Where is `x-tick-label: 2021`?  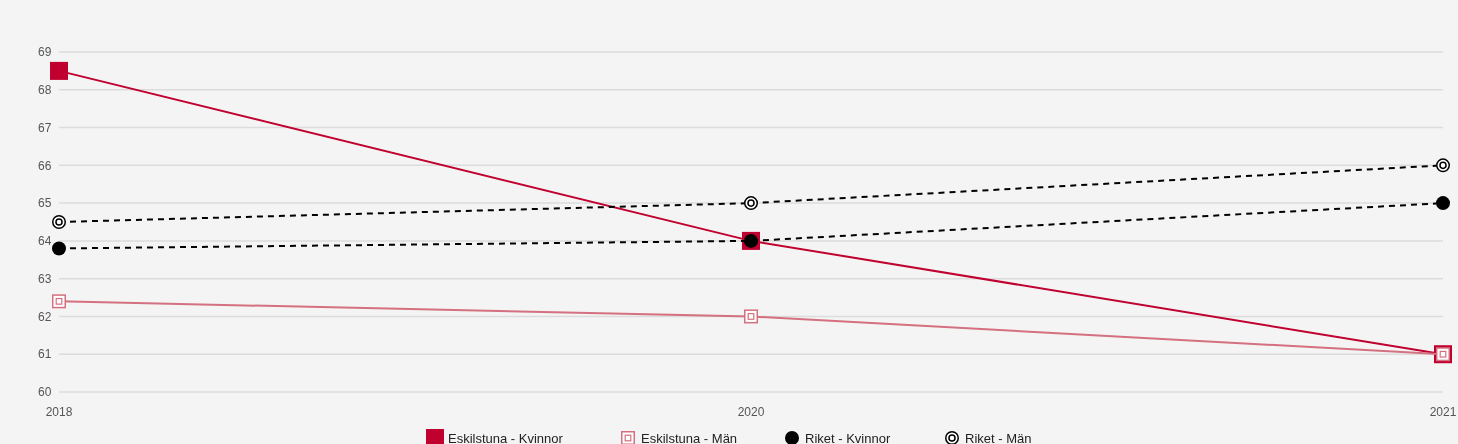 x-tick-label: 2021 is located at coordinates (1443, 412).